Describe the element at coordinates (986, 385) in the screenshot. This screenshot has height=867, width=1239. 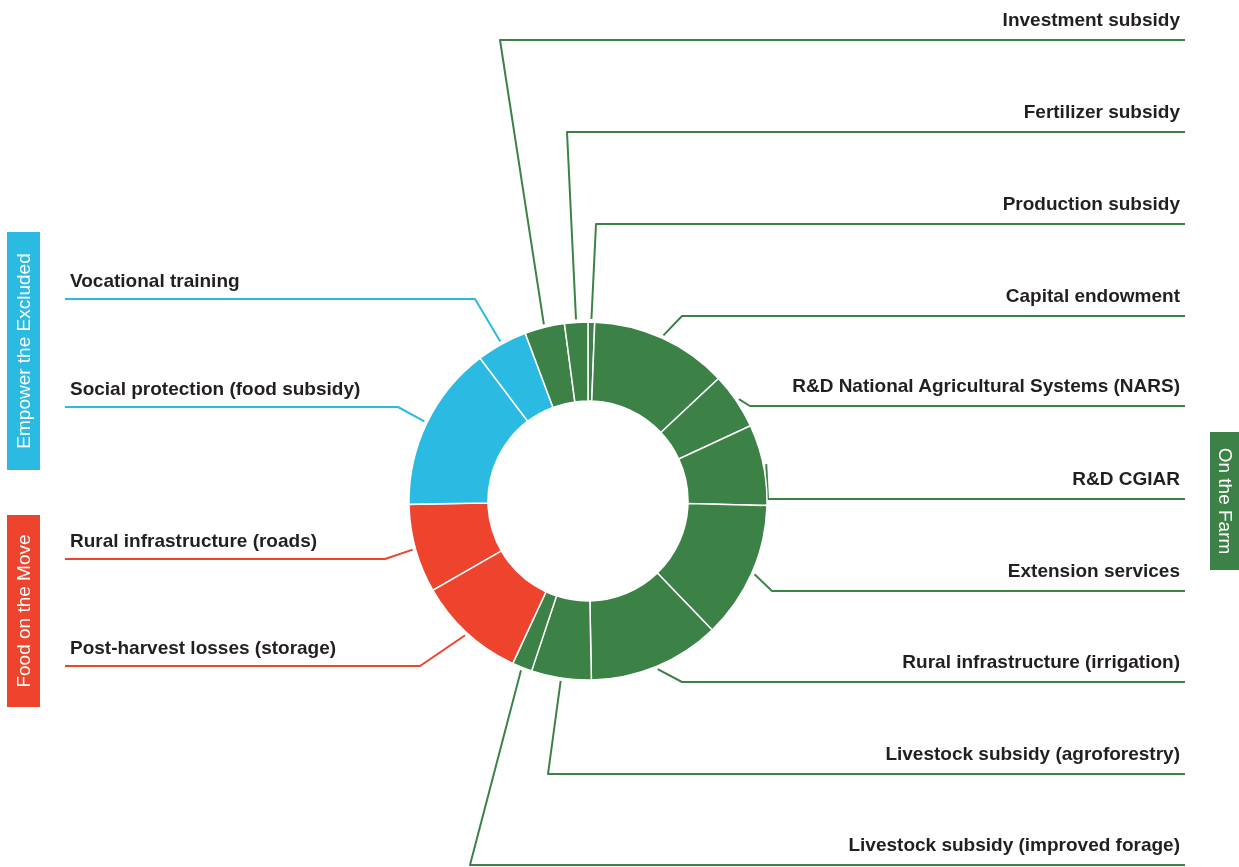
I see `slice-label: R&D National Agricultural Systems (NARS)` at that location.